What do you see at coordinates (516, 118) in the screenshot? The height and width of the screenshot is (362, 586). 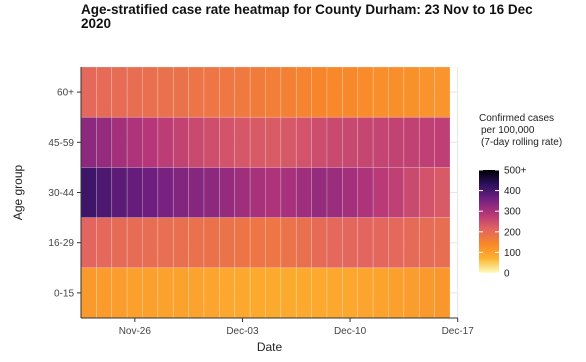 I see `legend-title-line: Confirmed cases` at bounding box center [516, 118].